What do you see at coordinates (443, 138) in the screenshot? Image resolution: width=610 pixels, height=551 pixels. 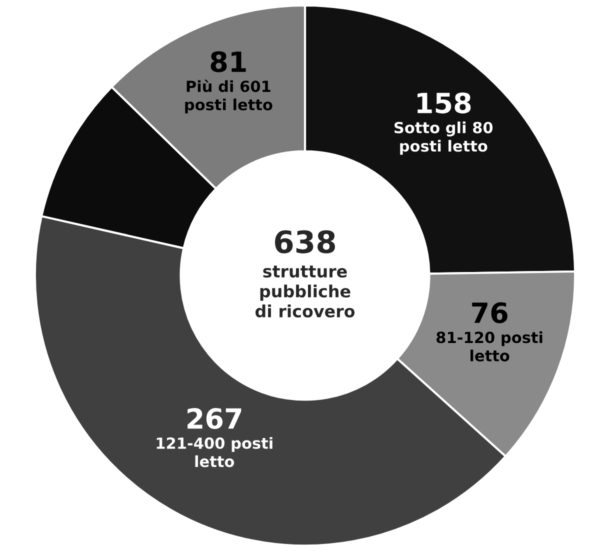 I see `slice-label: Sotto gli 80 posti letto` at bounding box center [443, 138].